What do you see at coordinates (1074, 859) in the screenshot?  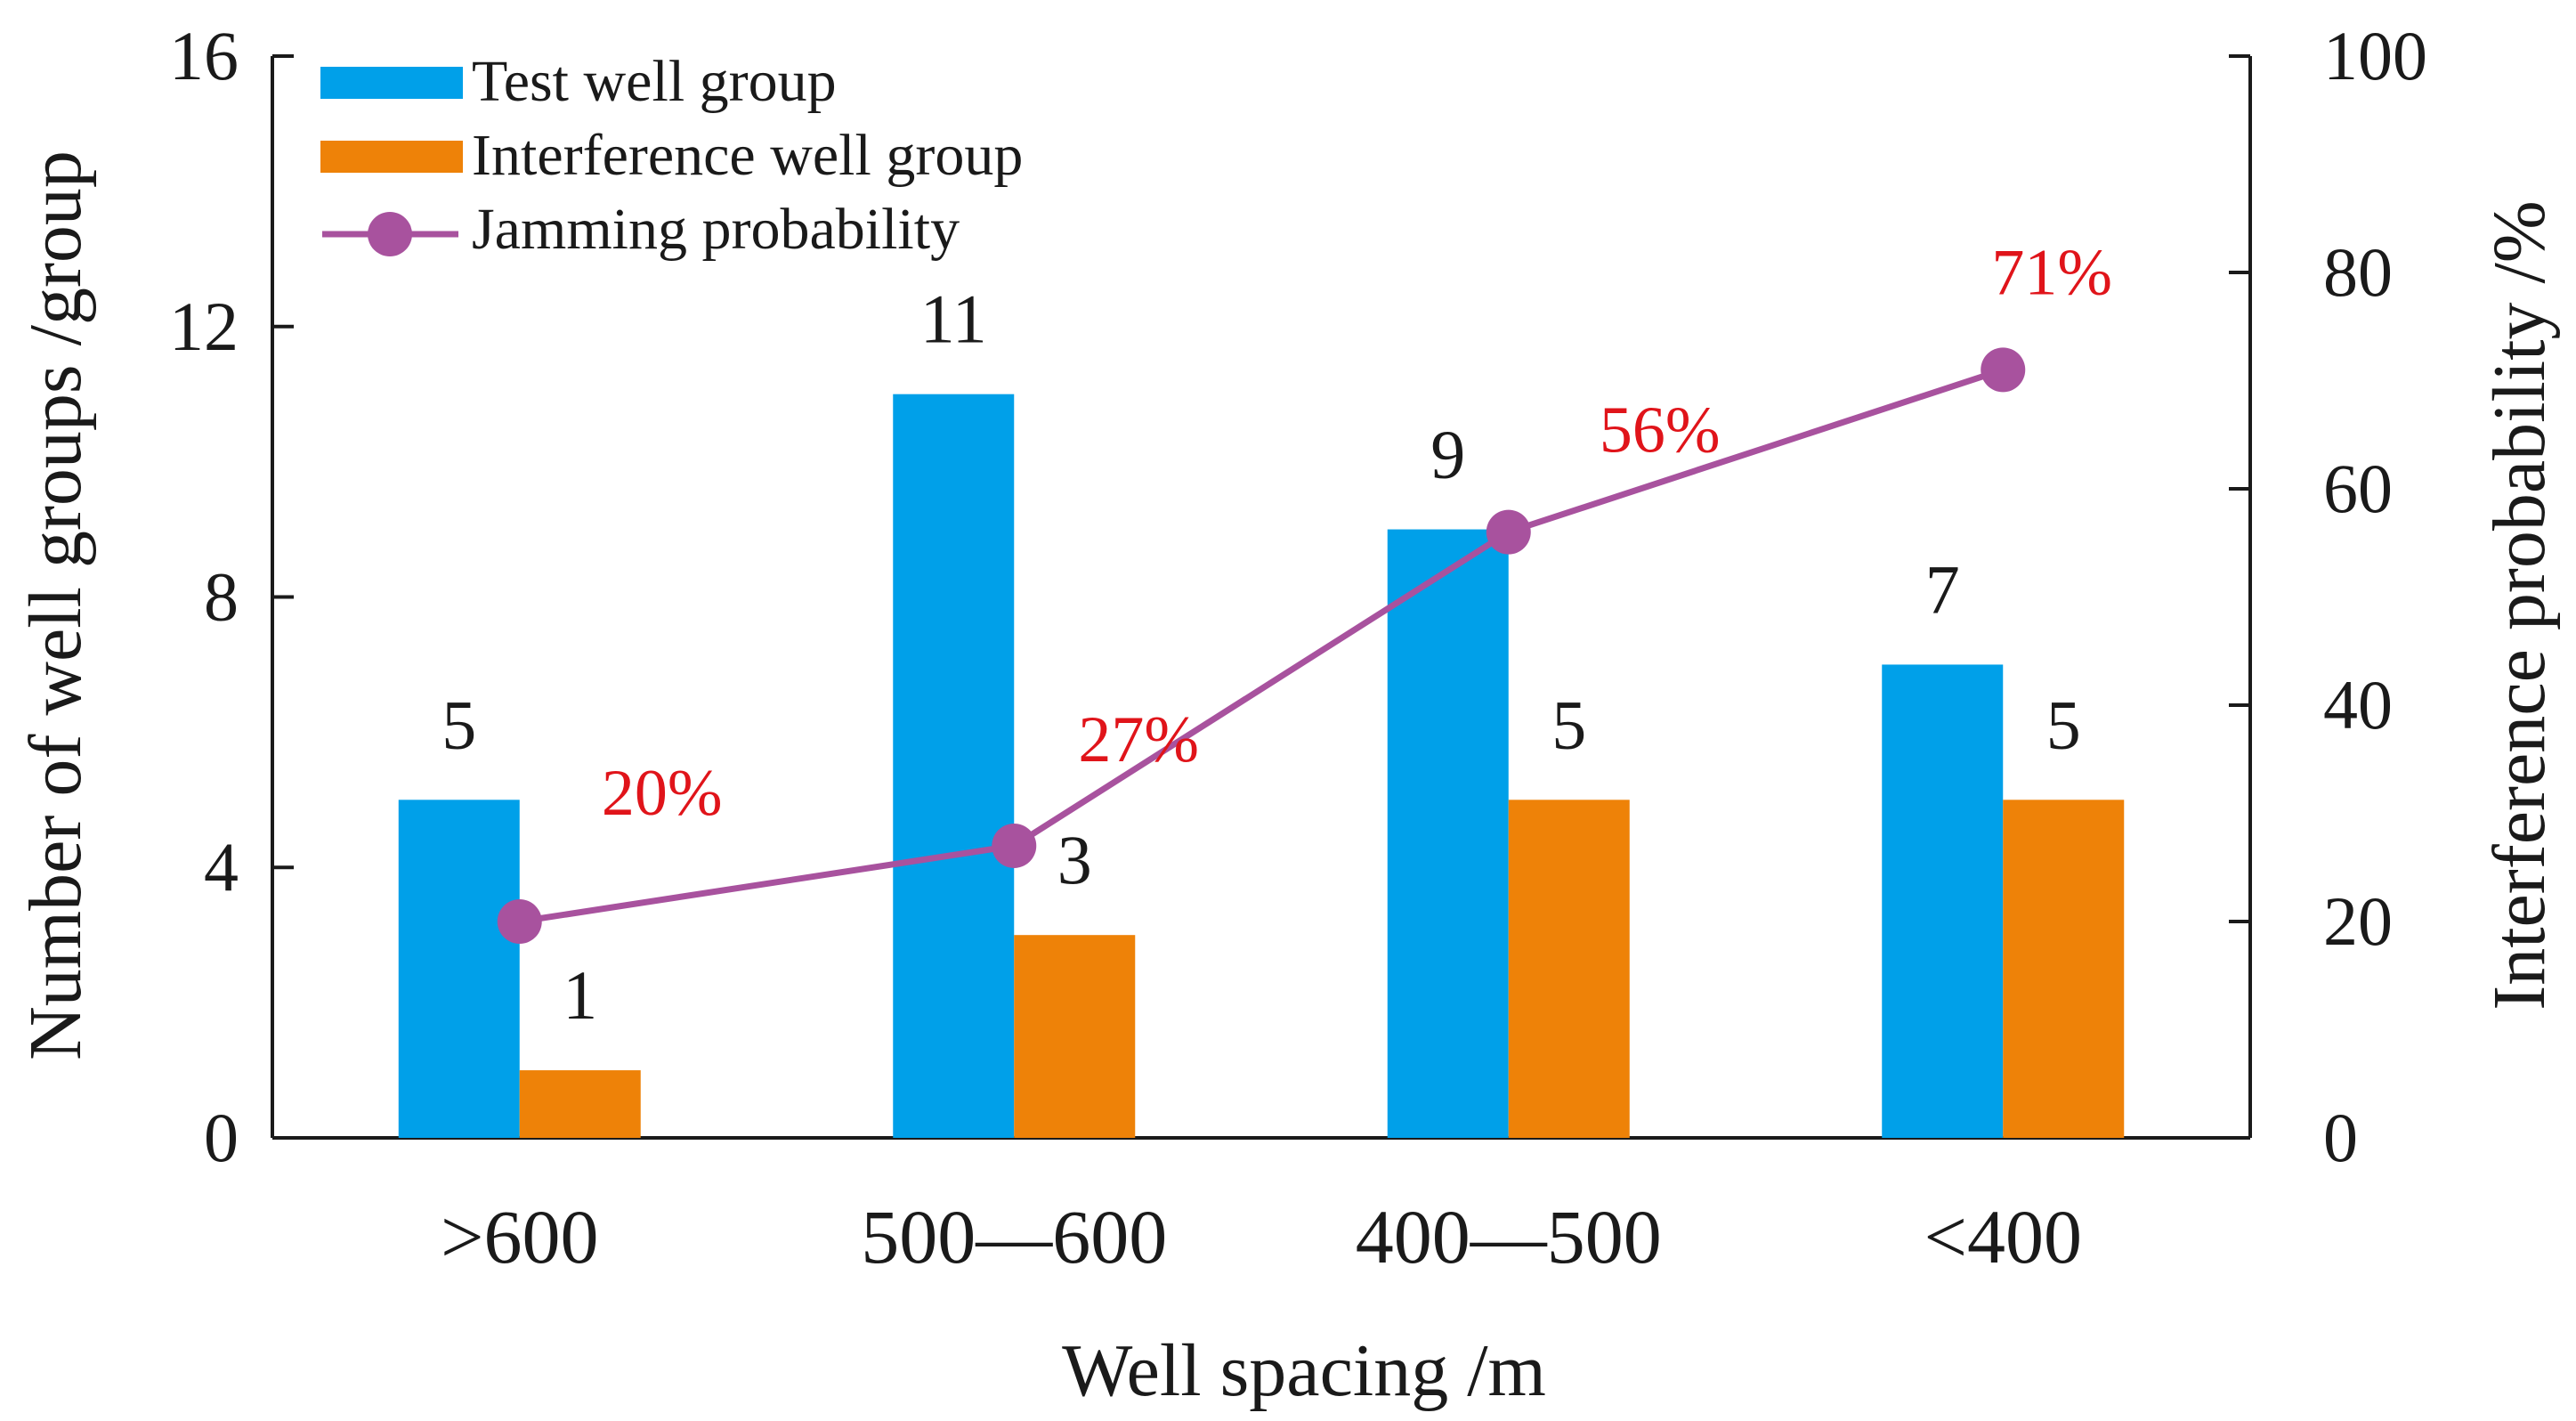 I see `bar-value-label: 3` at bounding box center [1074, 859].